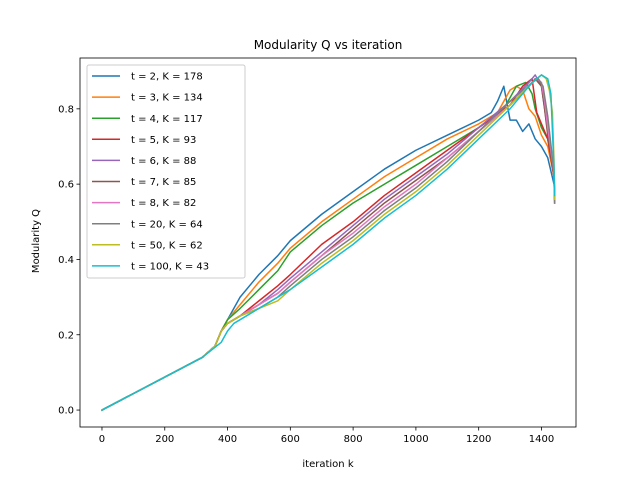 The width and height of the screenshot is (640, 480). Describe the element at coordinates (478, 439) in the screenshot. I see `x-tick-label: 1200` at that location.